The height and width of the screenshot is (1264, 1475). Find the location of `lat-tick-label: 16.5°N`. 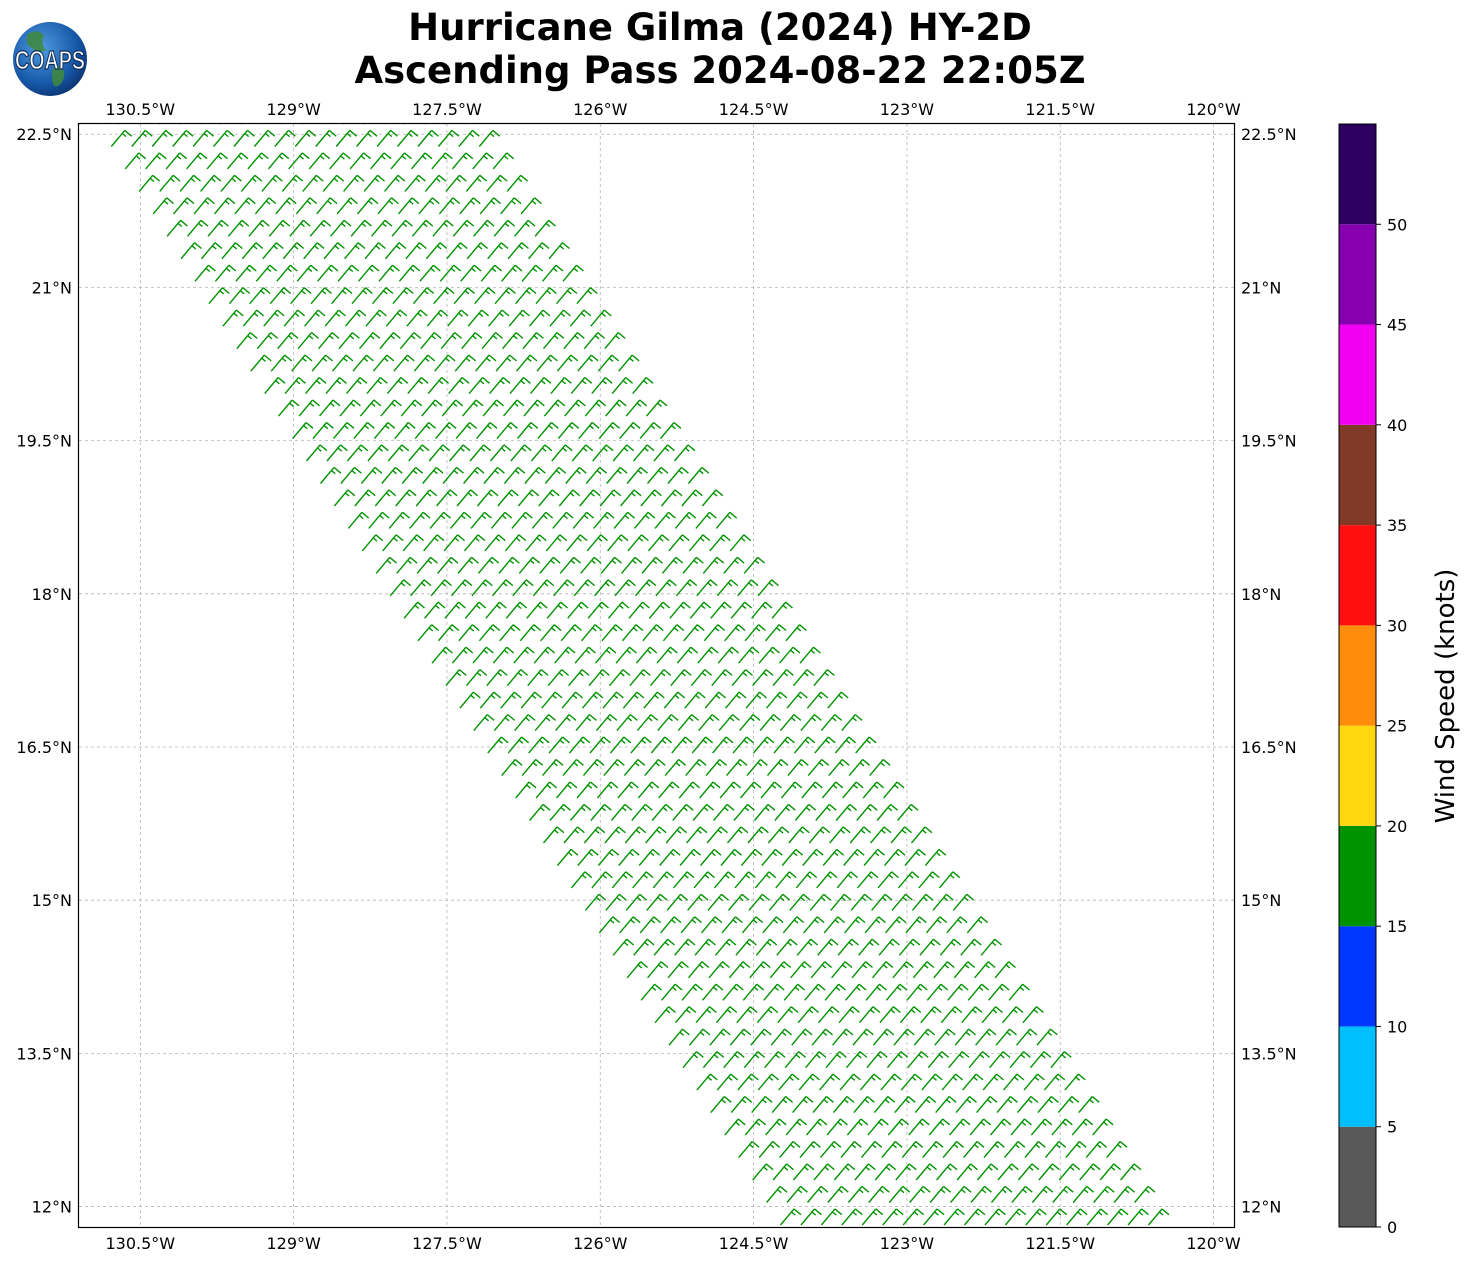

lat-tick-label: 16.5°N is located at coordinates (44, 747).